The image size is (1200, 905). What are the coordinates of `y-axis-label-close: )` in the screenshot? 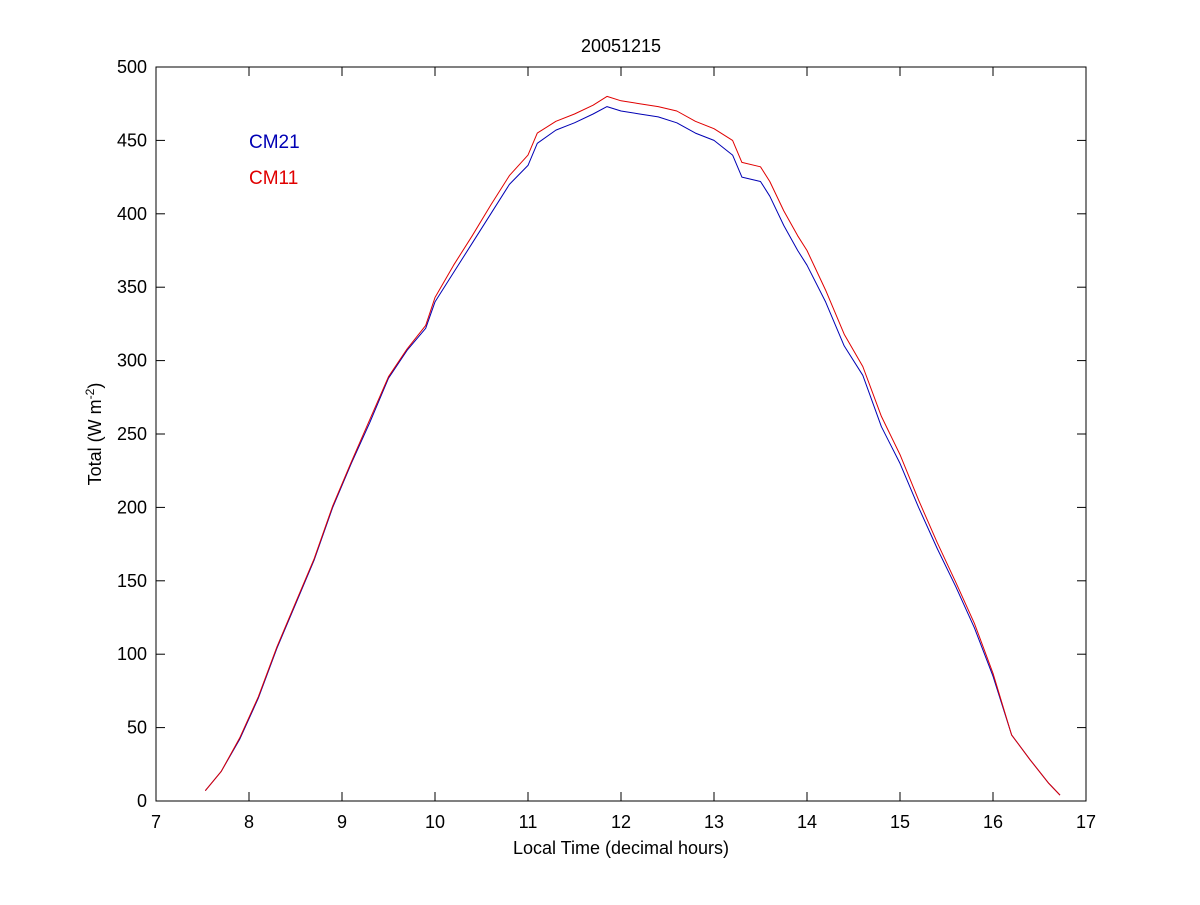 It's located at (95, 386).